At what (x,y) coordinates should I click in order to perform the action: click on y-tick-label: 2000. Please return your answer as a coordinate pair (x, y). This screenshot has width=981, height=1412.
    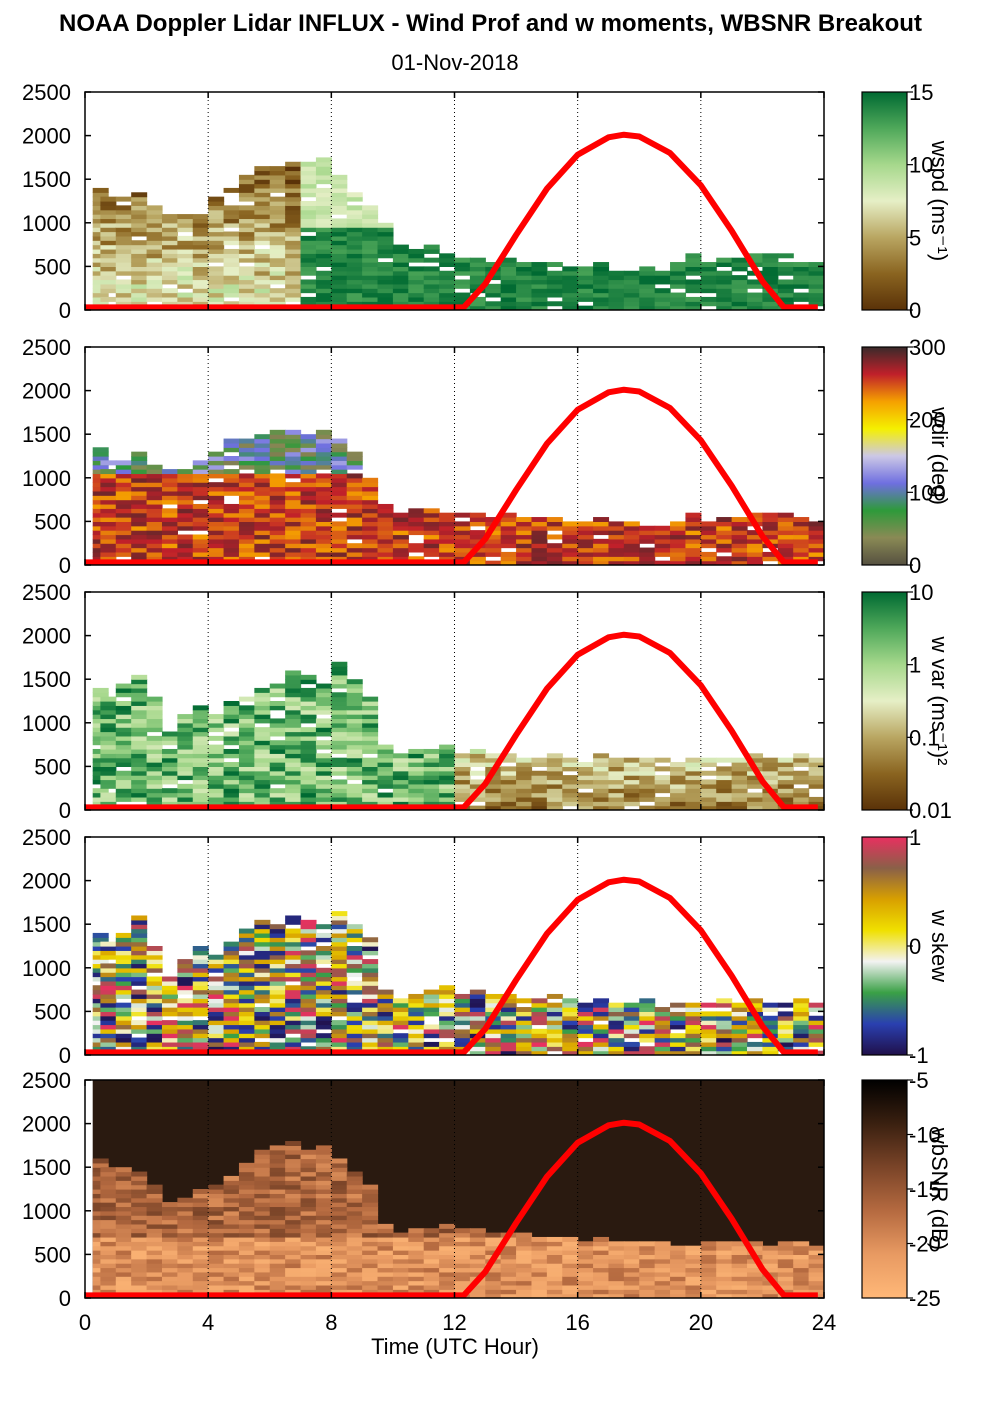
    Looking at the image, I should click on (46, 636).